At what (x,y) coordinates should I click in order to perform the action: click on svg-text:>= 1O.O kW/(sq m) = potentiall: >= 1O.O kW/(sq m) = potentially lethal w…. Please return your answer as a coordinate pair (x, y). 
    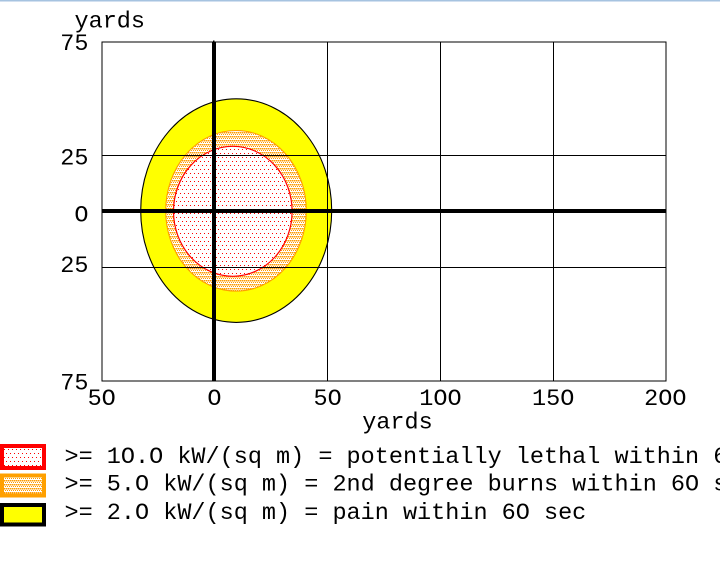
    Looking at the image, I should click on (392, 457).